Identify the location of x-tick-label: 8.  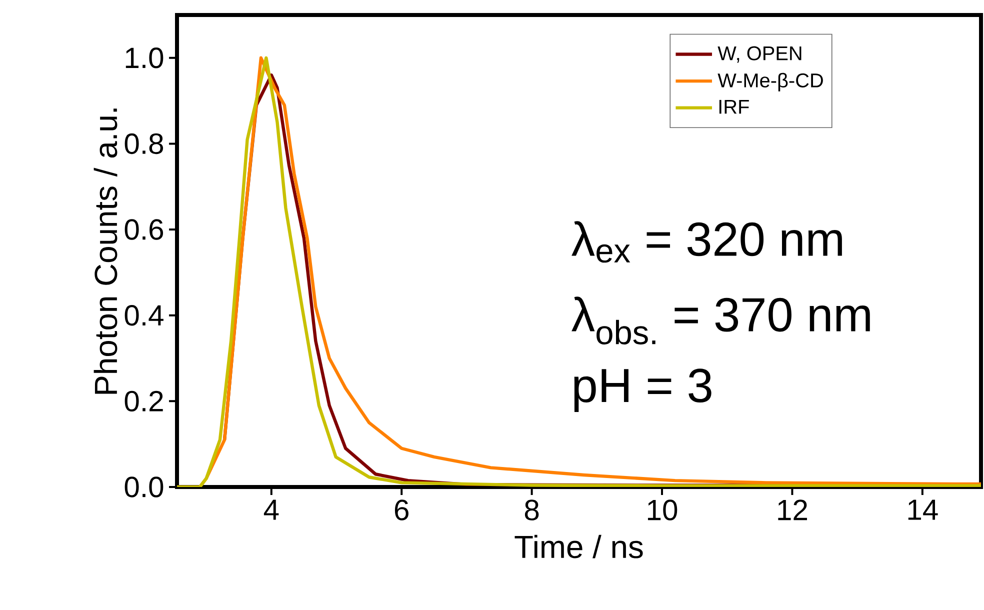
(531, 510).